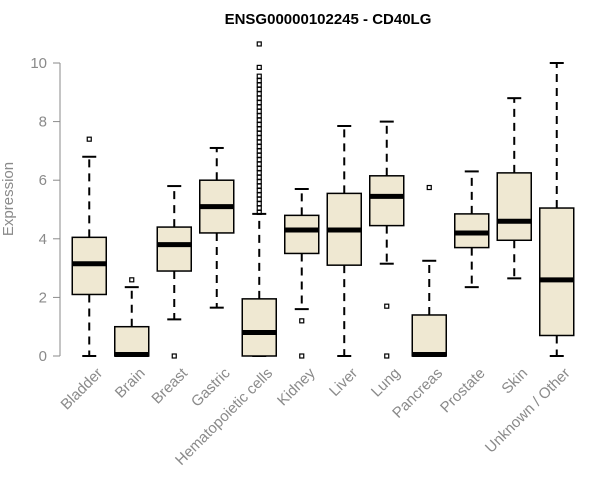 This screenshot has height=500, width=600. What do you see at coordinates (8, 199) in the screenshot?
I see `y-axis-label: Expression` at bounding box center [8, 199].